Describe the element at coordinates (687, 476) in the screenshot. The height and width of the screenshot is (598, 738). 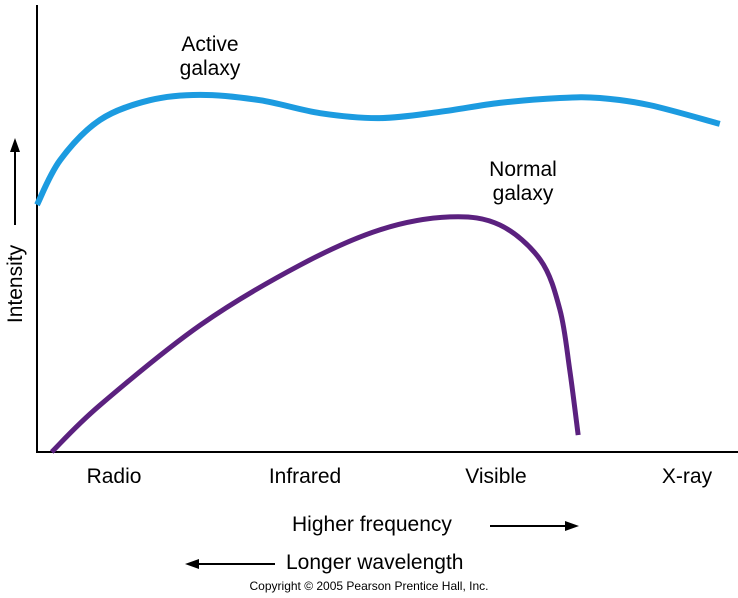
I see `category-label: X-ray` at that location.